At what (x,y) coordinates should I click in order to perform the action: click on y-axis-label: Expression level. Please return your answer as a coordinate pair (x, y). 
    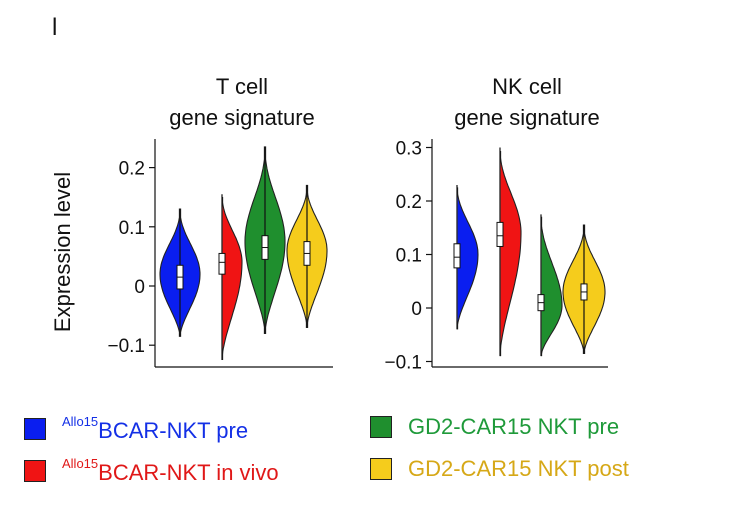
    Looking at the image, I should click on (62, 252).